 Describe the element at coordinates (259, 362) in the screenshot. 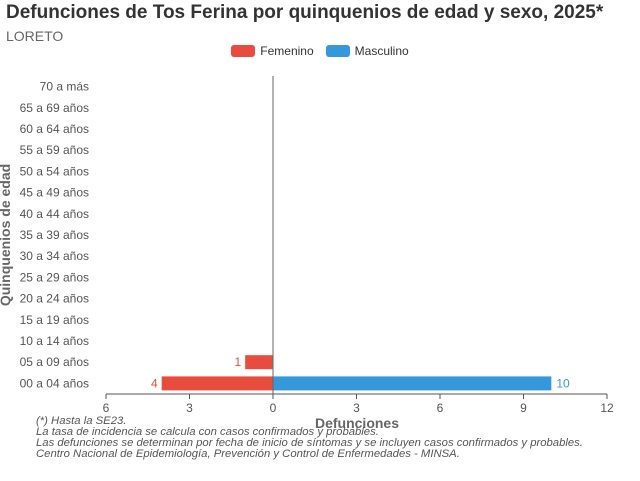

I see `bar-femenino-05-a-09-anos` at that location.